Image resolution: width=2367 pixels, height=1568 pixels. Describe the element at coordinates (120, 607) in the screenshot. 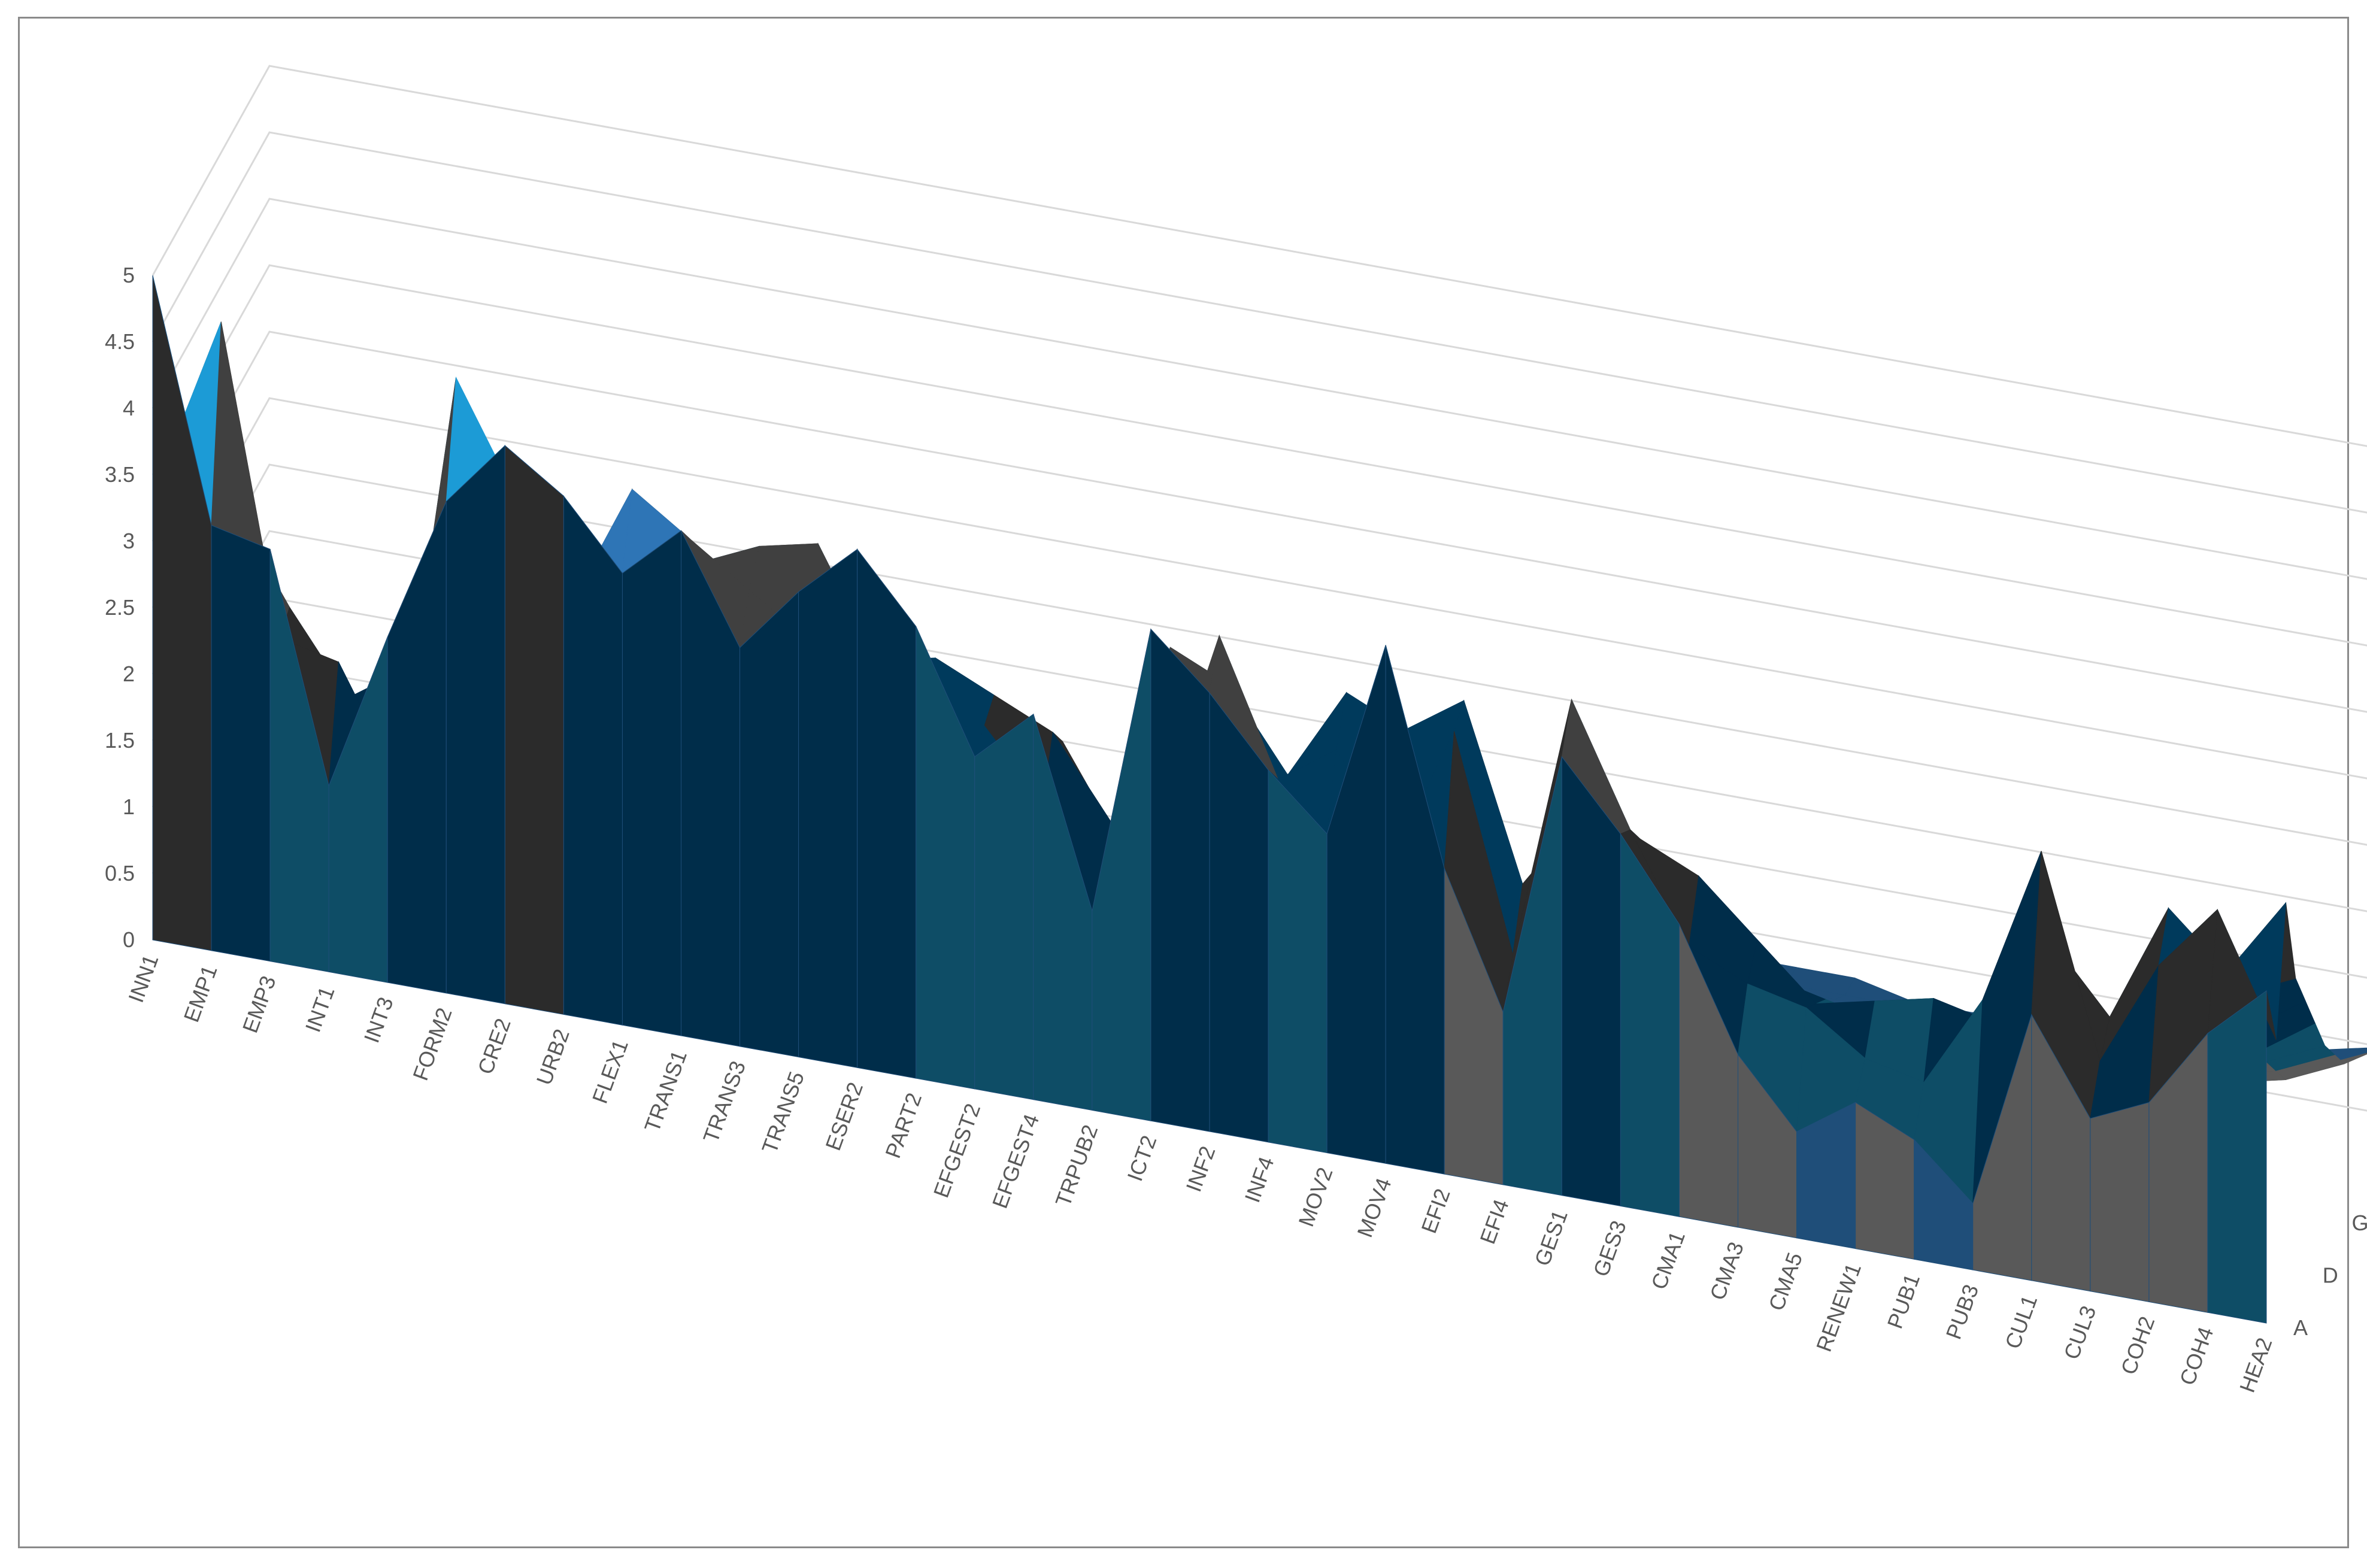

I see `z-tick-label: 2.5` at that location.